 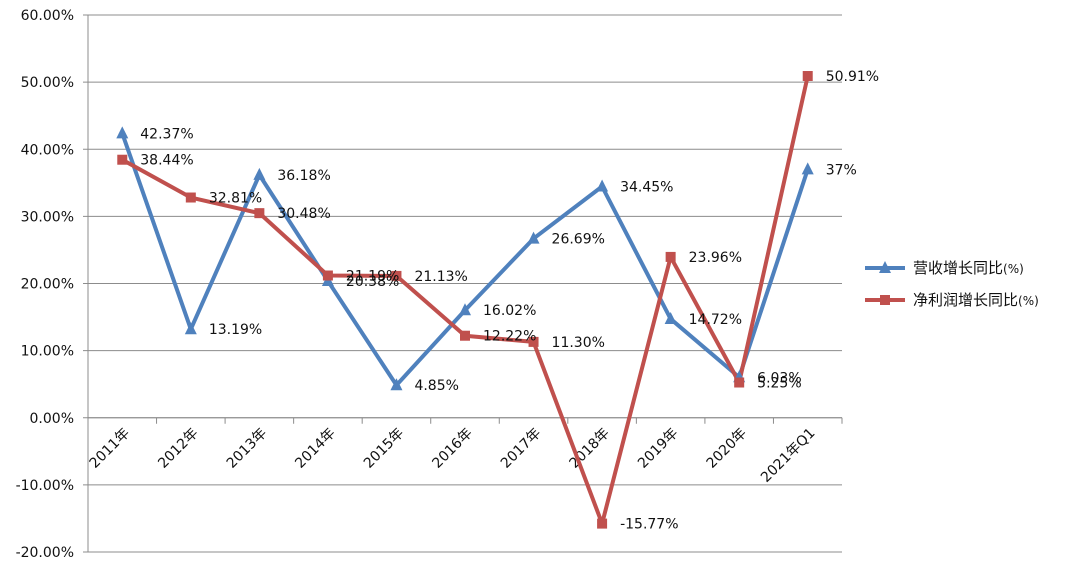 I want to click on series-2-data-label: 23.96%, so click(x=715, y=258).